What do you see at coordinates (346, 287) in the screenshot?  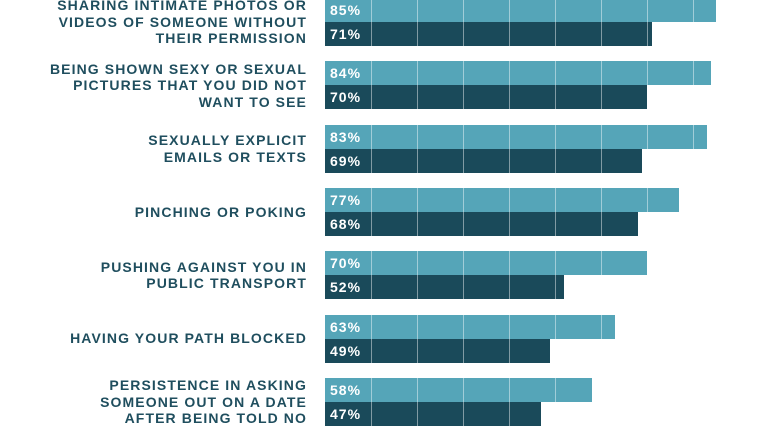 I see `bar-value-label: 52%` at bounding box center [346, 287].